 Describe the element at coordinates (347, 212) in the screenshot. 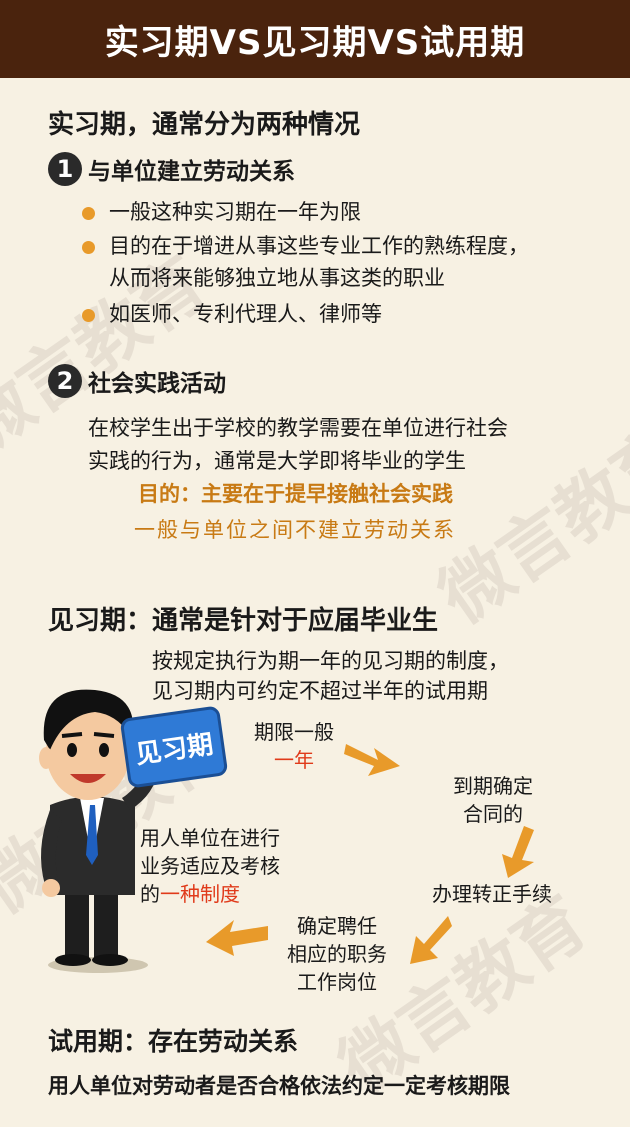

I see `list-item: 一般这种实习期在一年为限` at that location.